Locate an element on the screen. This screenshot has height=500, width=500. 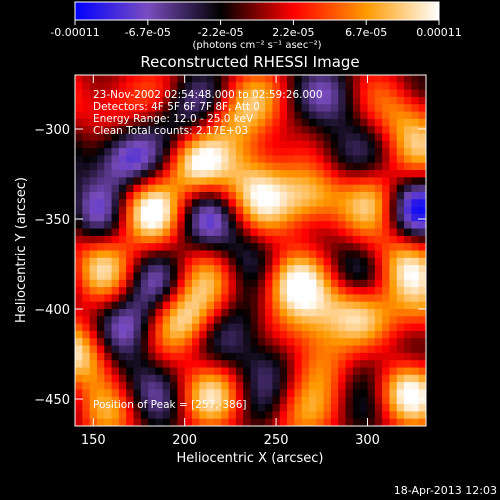
y-axis-label: Heliocentric Y (arcsec) is located at coordinates (21, 250).